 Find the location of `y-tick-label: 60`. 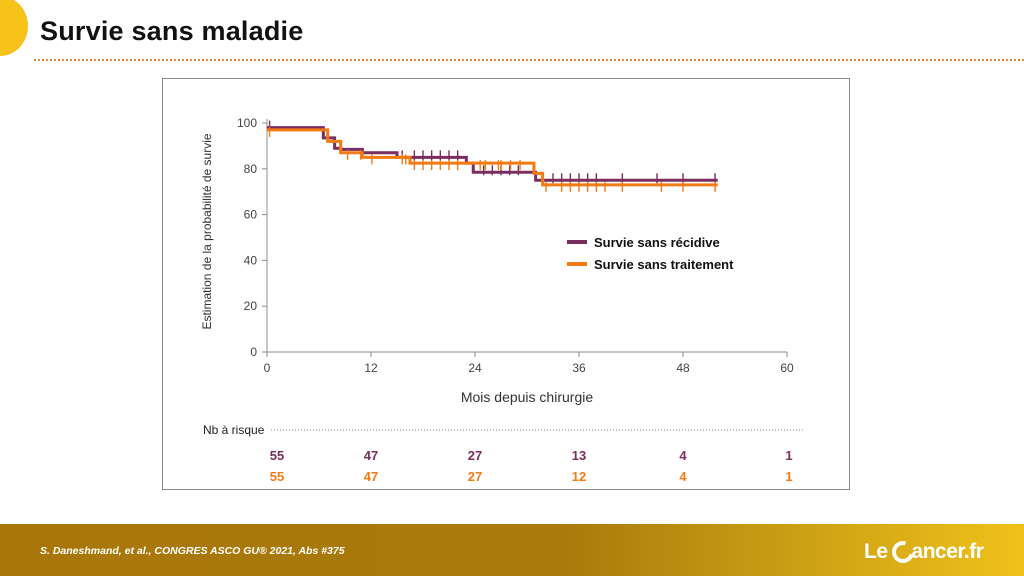

y-tick-label: 60 is located at coordinates (251, 215).